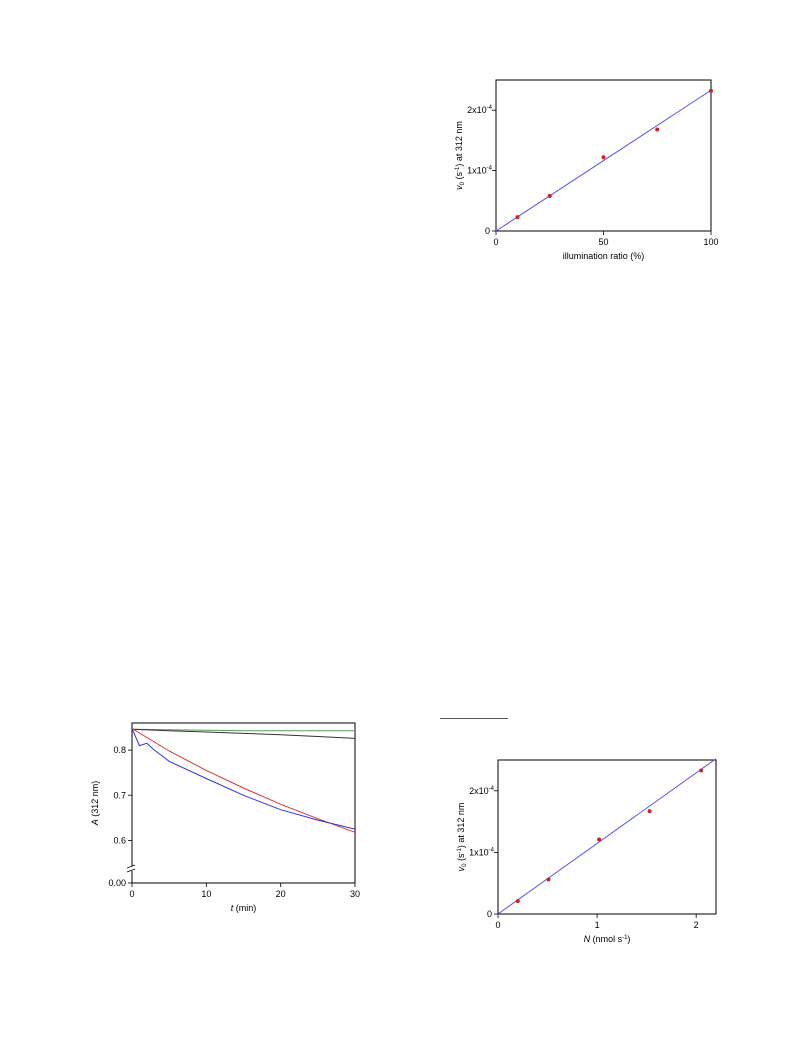 The height and width of the screenshot is (1057, 793). I want to click on chart-b-series, so click(243, 780).